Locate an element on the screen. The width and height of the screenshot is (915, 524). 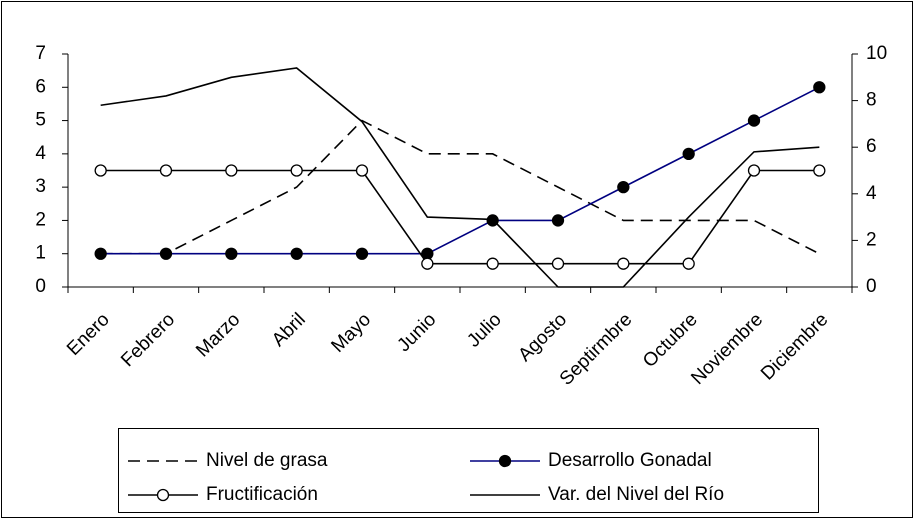
y-tick-label: 6 is located at coordinates (40, 86).